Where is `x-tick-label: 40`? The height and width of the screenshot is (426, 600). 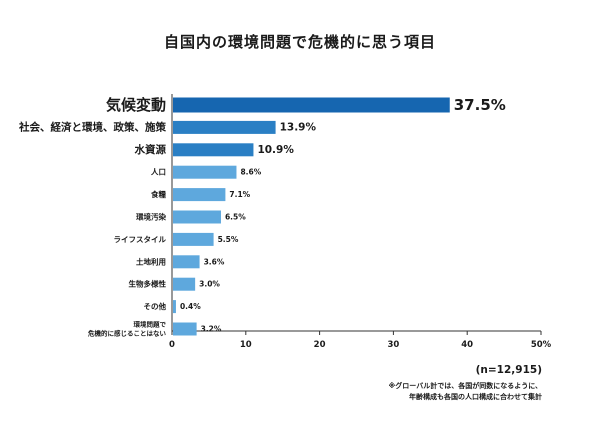 x-tick-label: 40 is located at coordinates (467, 345).